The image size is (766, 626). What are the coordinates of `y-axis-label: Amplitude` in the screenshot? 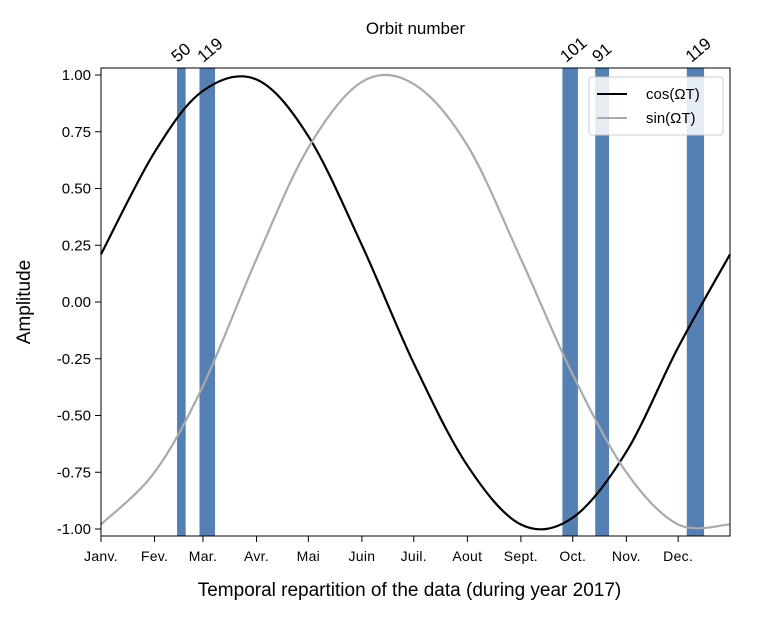 It's located at (24, 302).